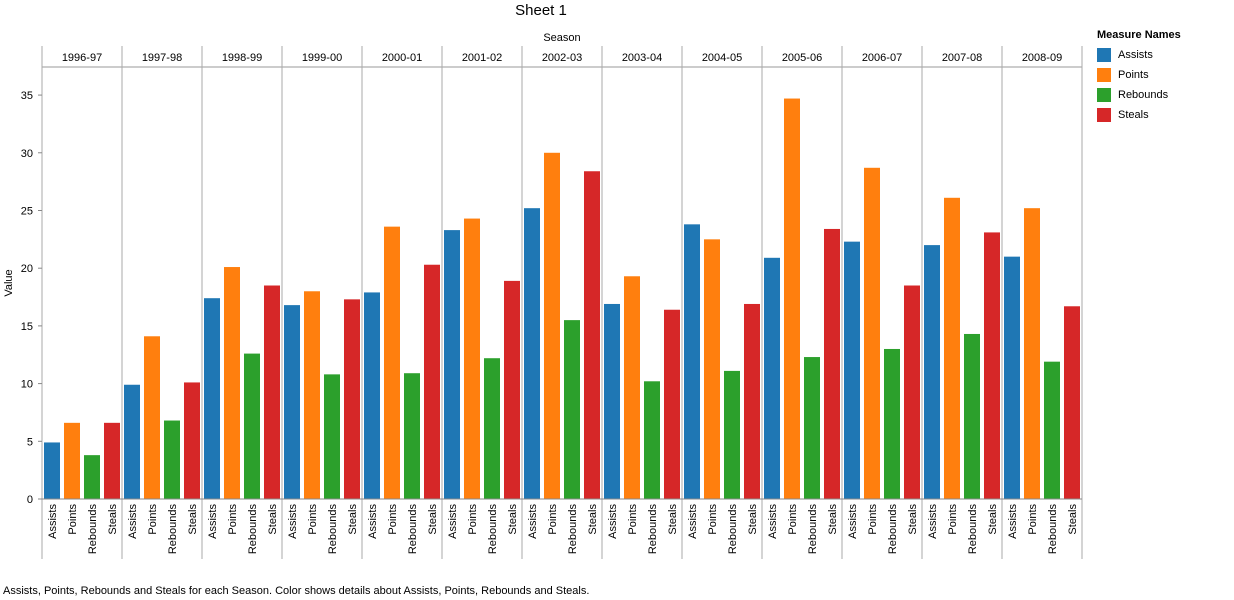 Image resolution: width=1234 pixels, height=600 pixels. Describe the element at coordinates (882, 58) in the screenshot. I see `season-header: 2006-07` at that location.